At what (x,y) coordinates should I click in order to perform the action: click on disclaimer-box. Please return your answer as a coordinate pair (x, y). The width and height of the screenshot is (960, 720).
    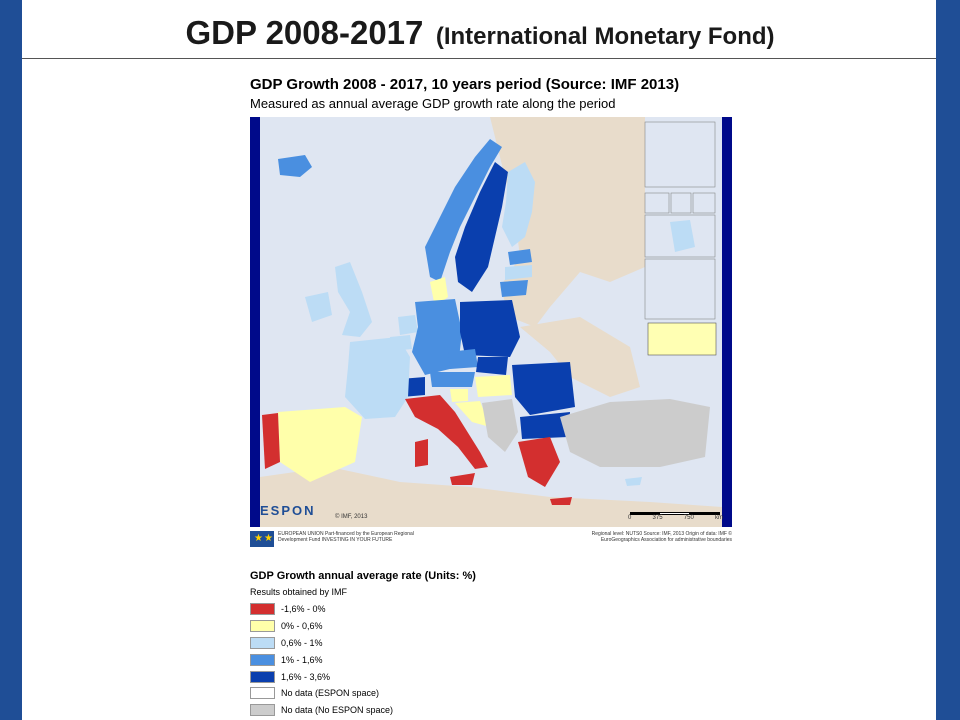
    Looking at the image, I should click on (682, 339).